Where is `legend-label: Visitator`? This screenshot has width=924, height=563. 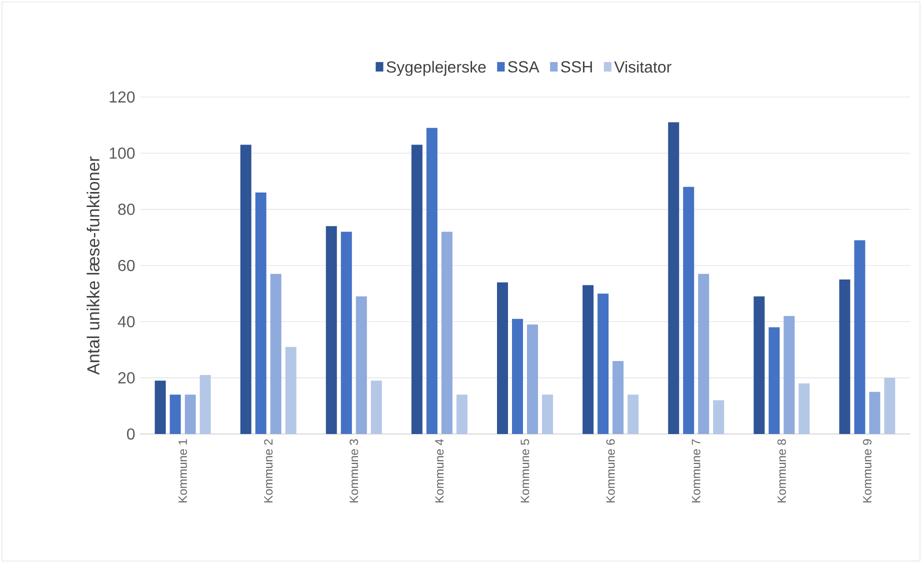
legend-label: Visitator is located at coordinates (643, 66).